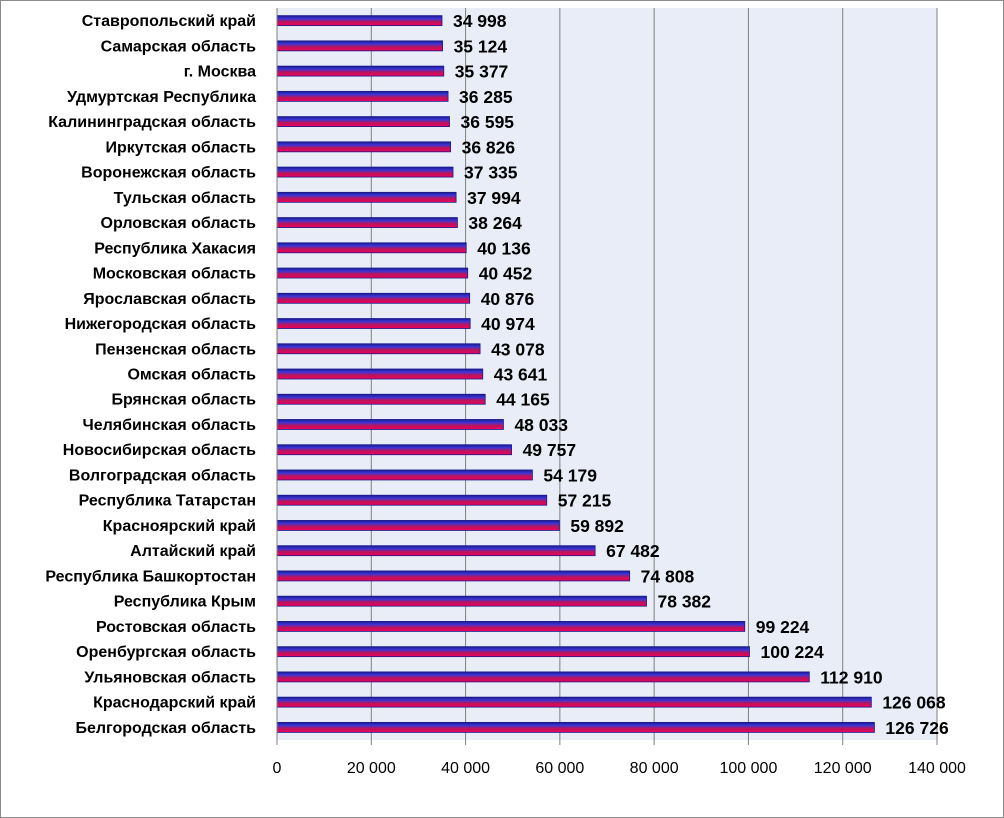  What do you see at coordinates (486, 97) in the screenshot?
I see `data-label: 36 285` at bounding box center [486, 97].